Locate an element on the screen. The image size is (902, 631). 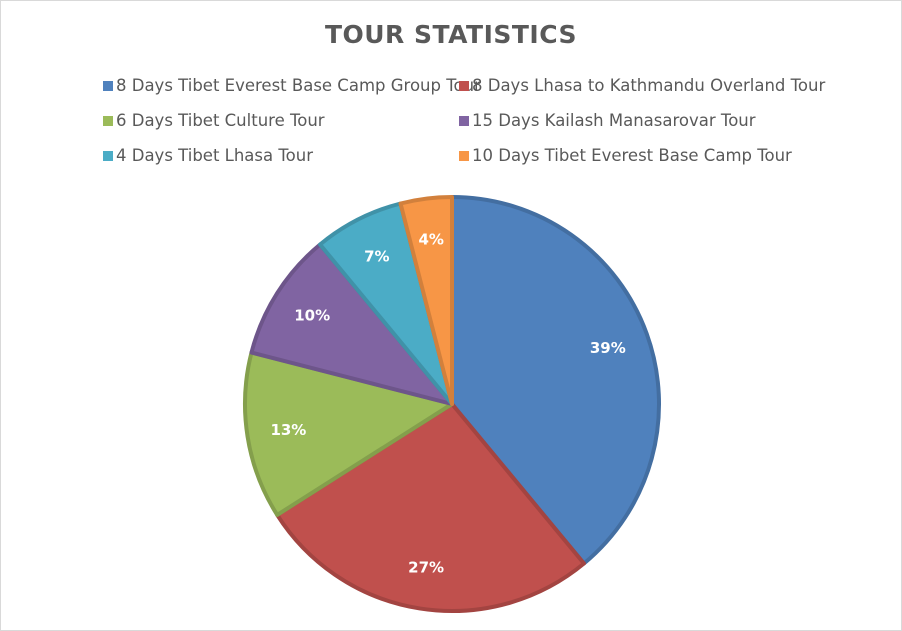
chart-title: TOUR STATISTICS is located at coordinates (451, 34).